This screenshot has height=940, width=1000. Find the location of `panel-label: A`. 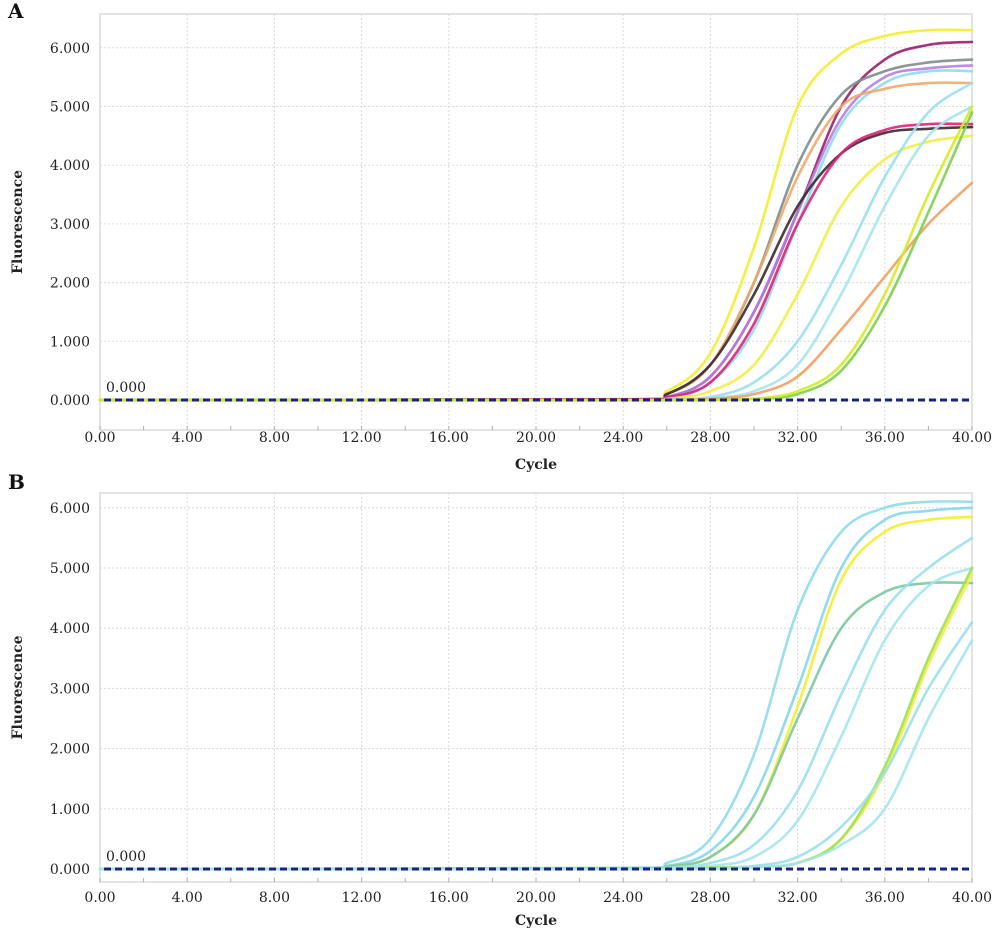

panel-label: A is located at coordinates (15, 11).